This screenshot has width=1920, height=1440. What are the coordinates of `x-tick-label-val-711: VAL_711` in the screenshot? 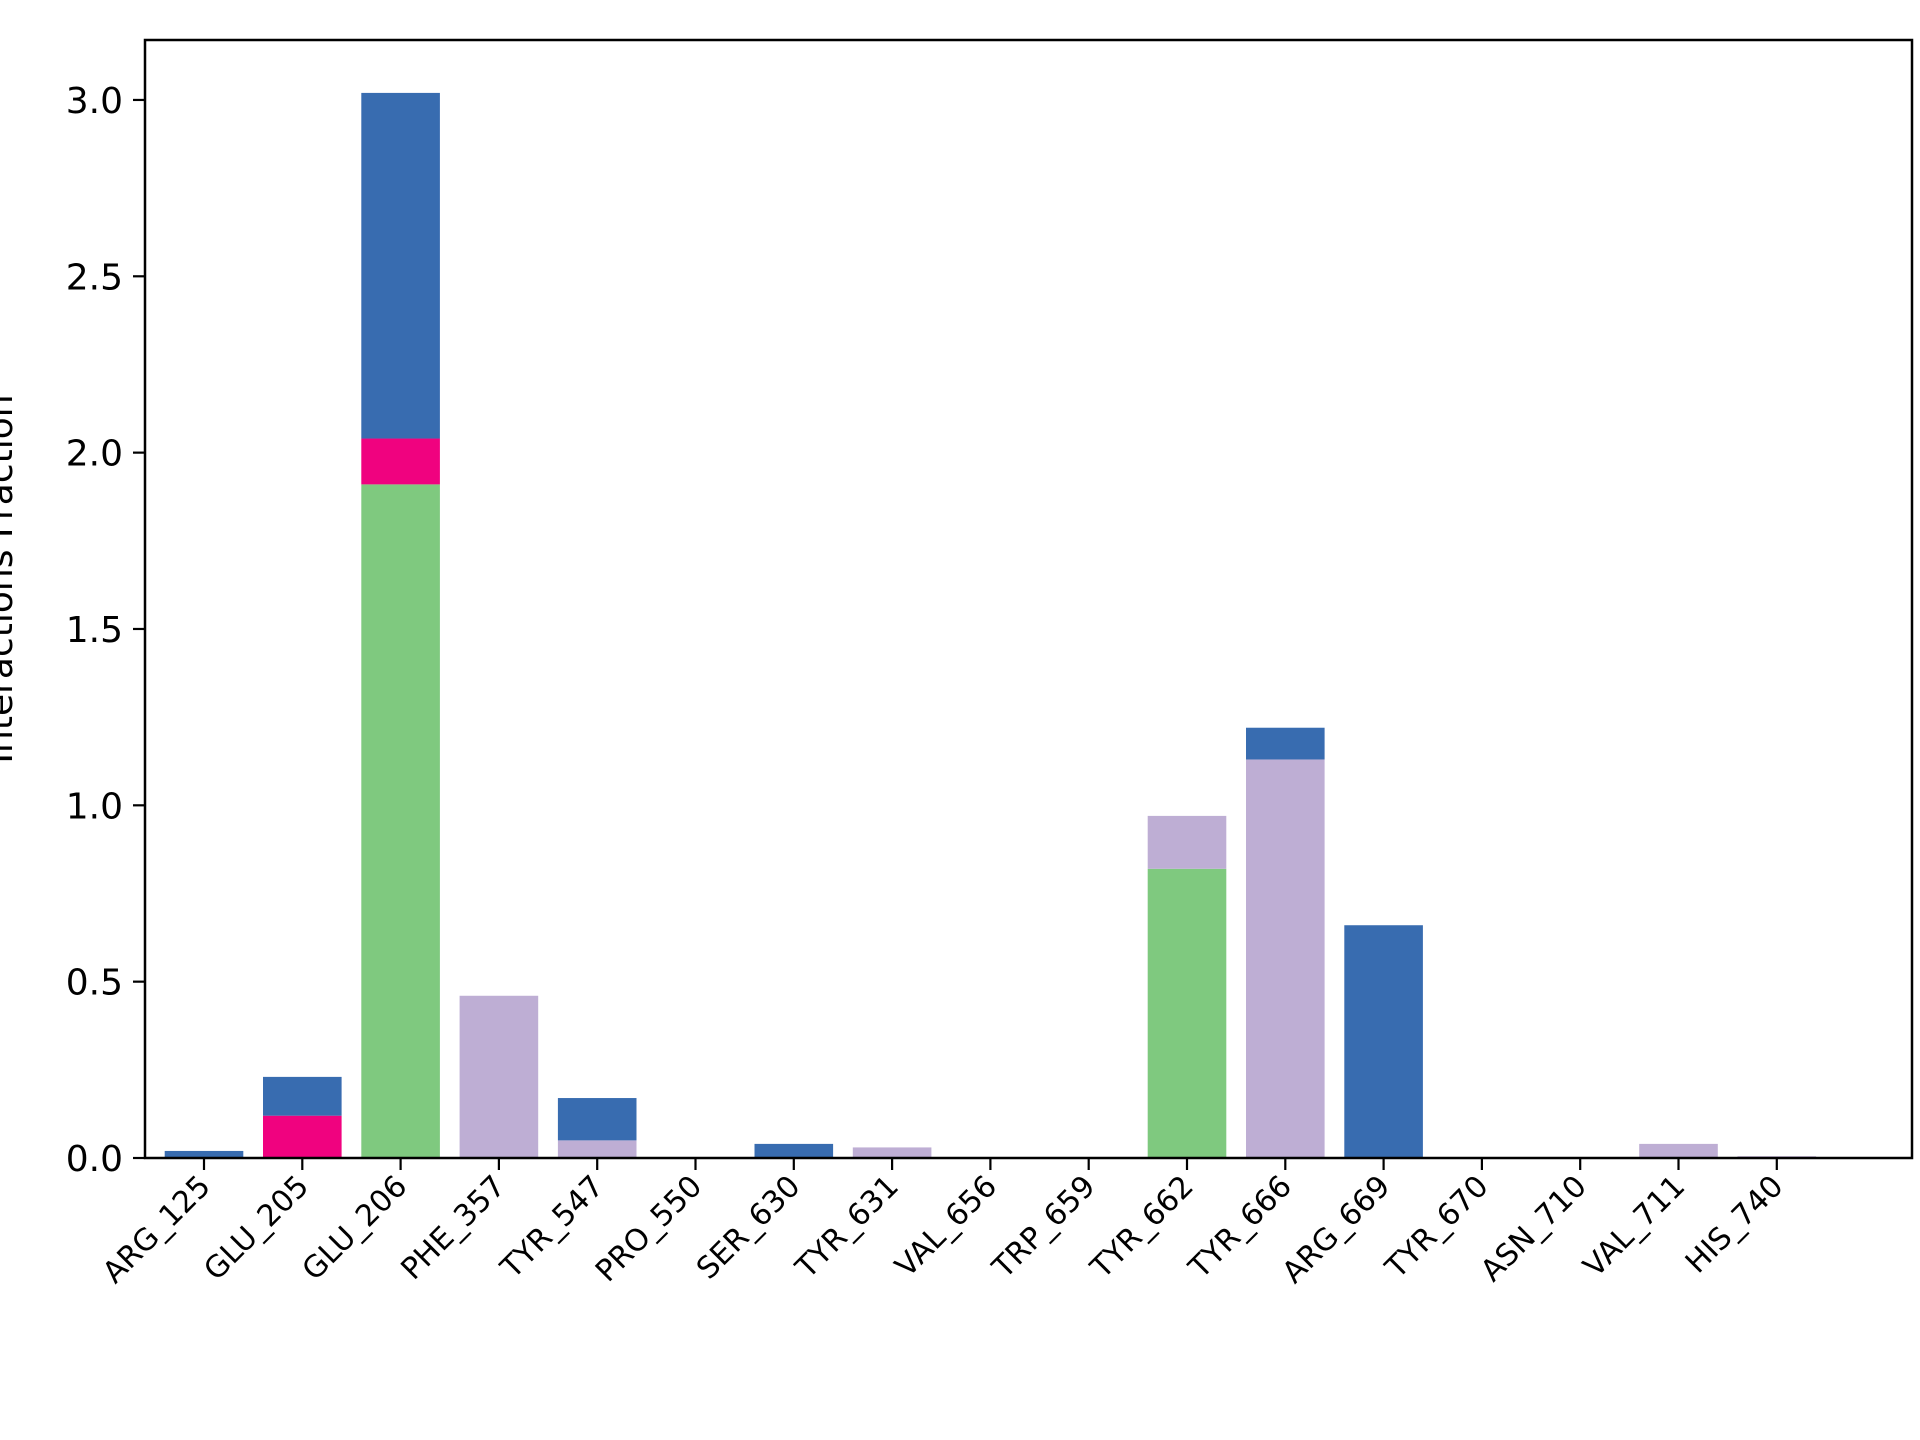 It's located at (1634, 1226).